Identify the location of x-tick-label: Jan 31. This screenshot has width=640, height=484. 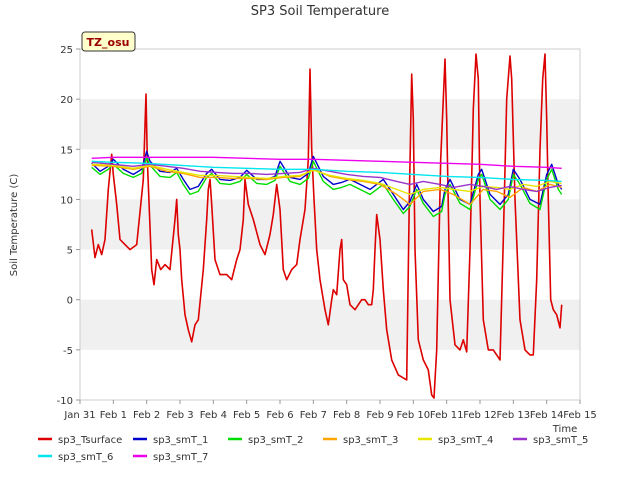
(79, 415).